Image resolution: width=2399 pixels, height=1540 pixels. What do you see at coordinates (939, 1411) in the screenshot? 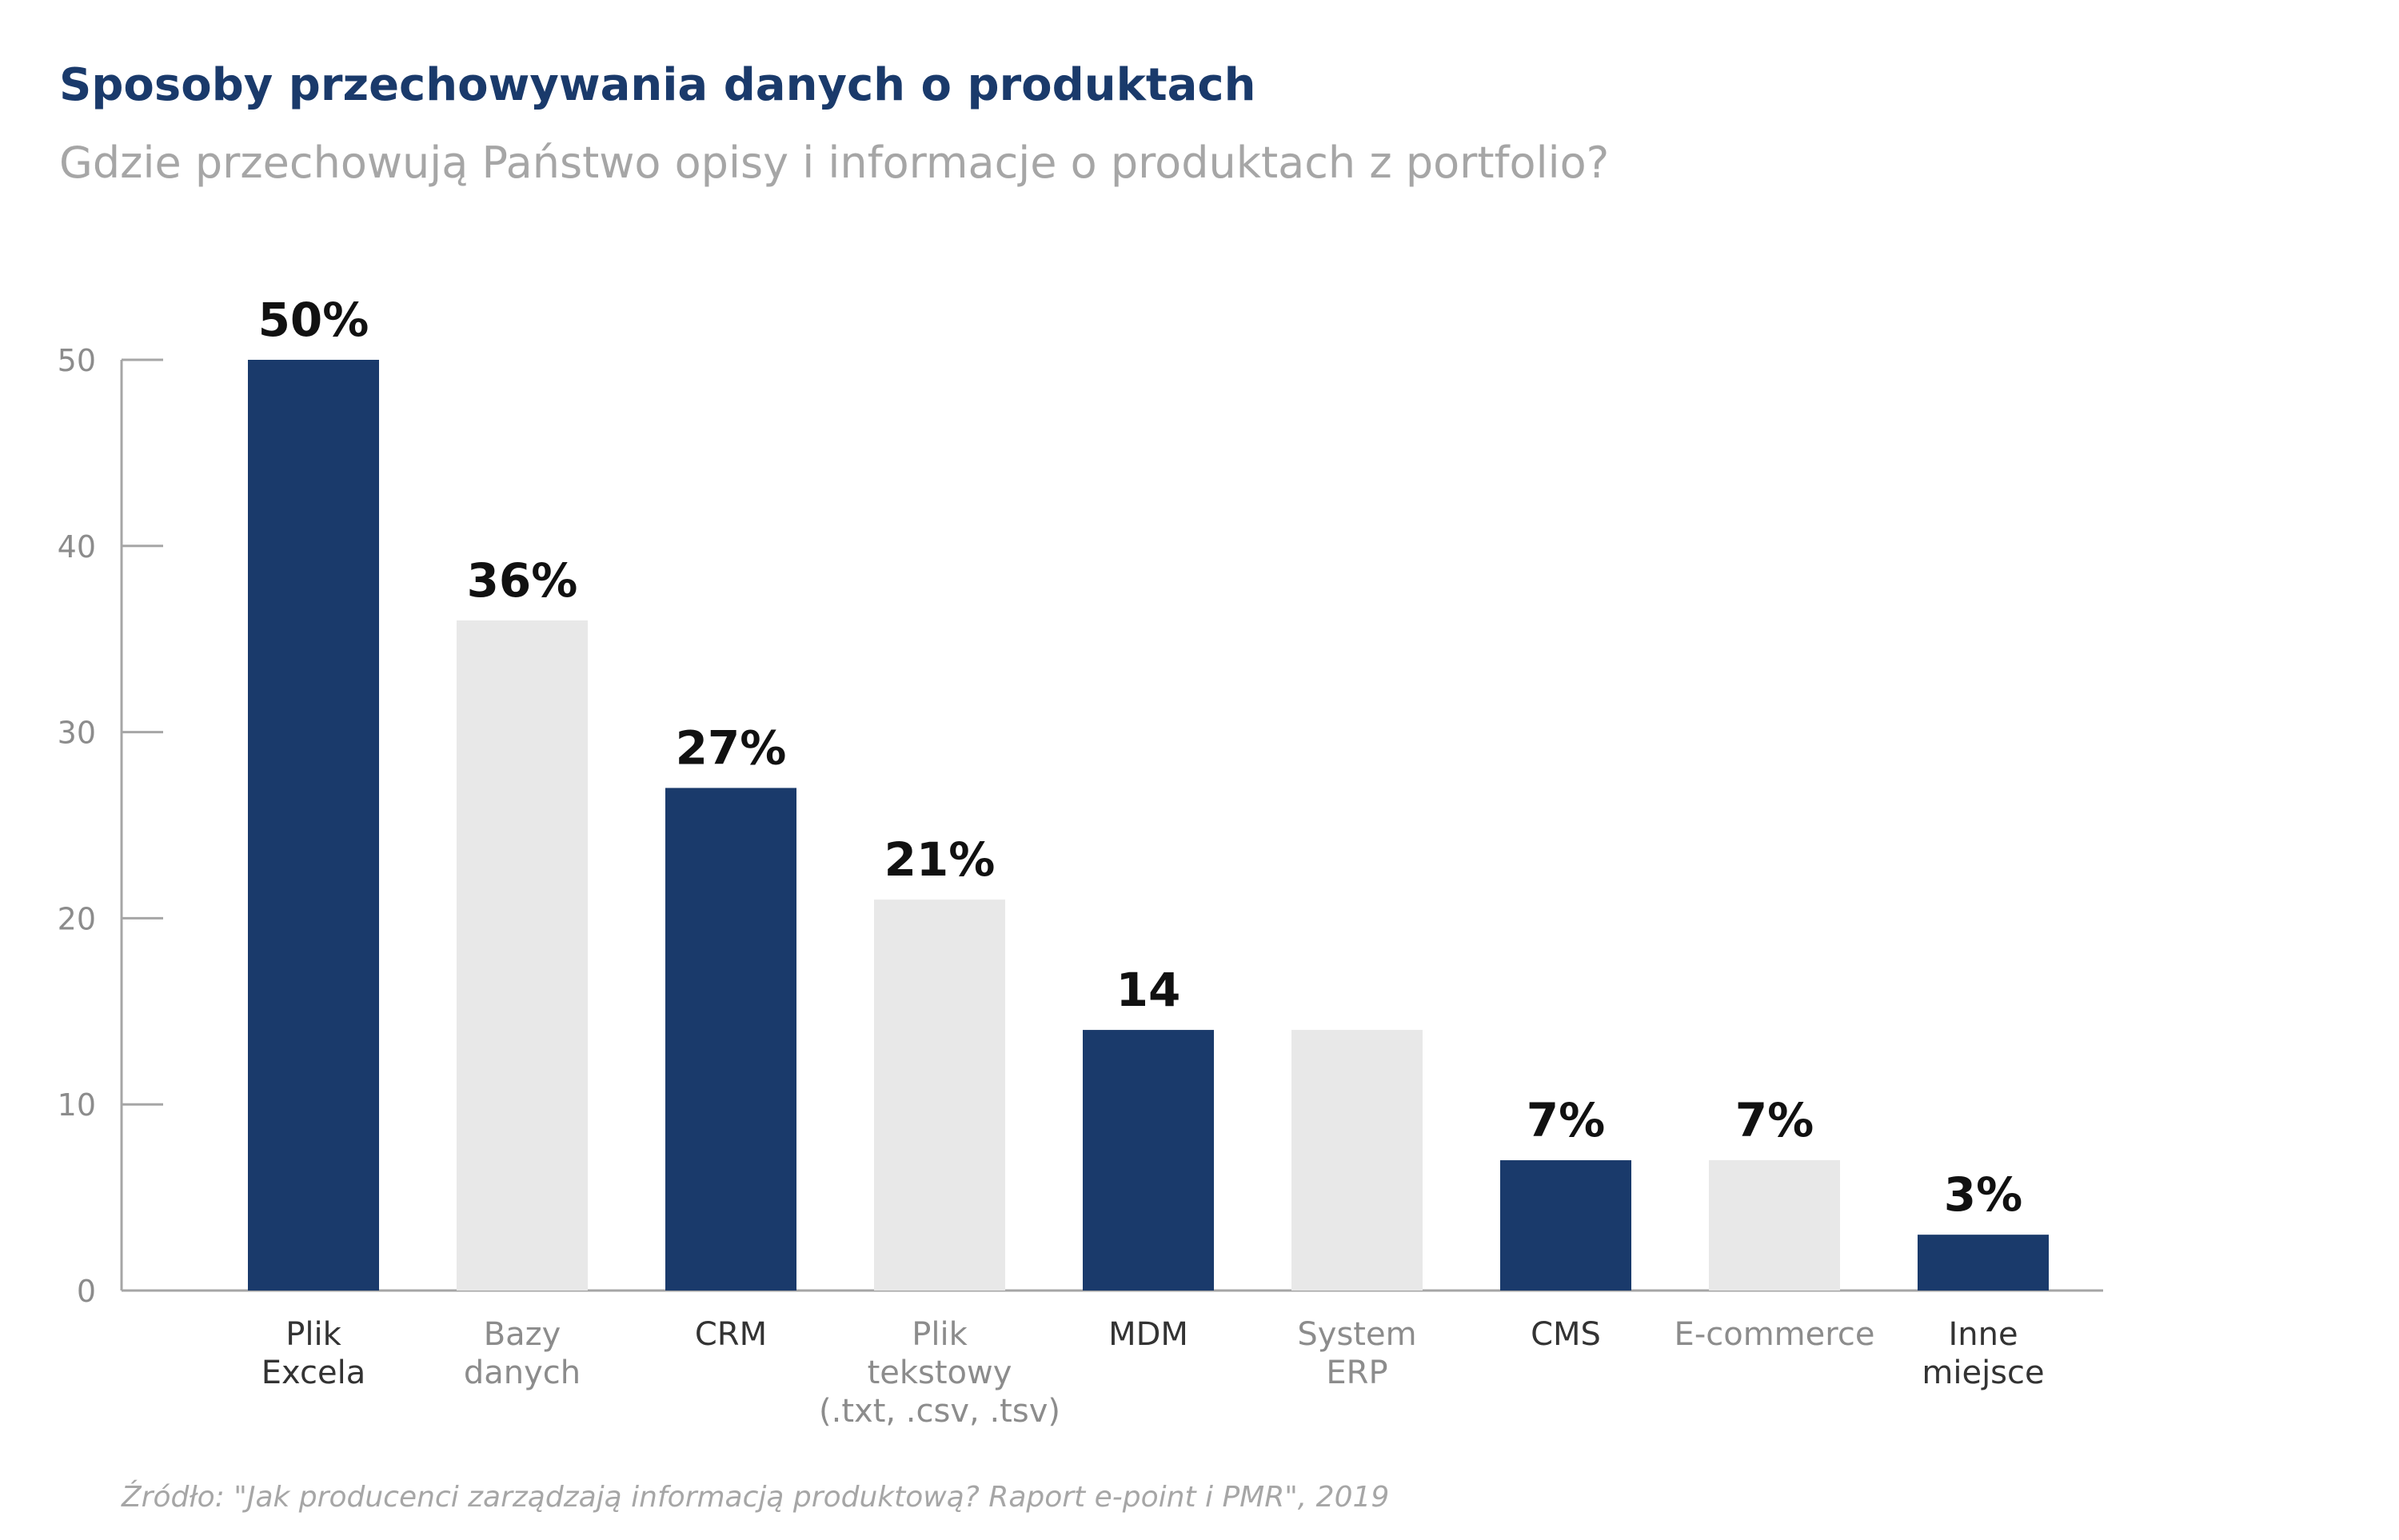
I see `x-tick-label: (.txt, .csv, .tsv)` at bounding box center [939, 1411].